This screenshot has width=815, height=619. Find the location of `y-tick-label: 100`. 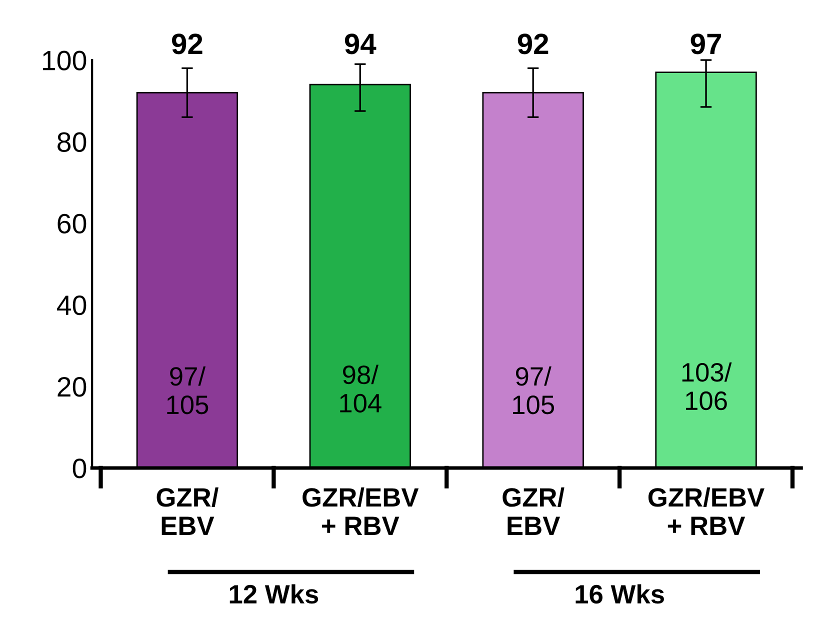

y-tick-label: 100 is located at coordinates (64, 60).